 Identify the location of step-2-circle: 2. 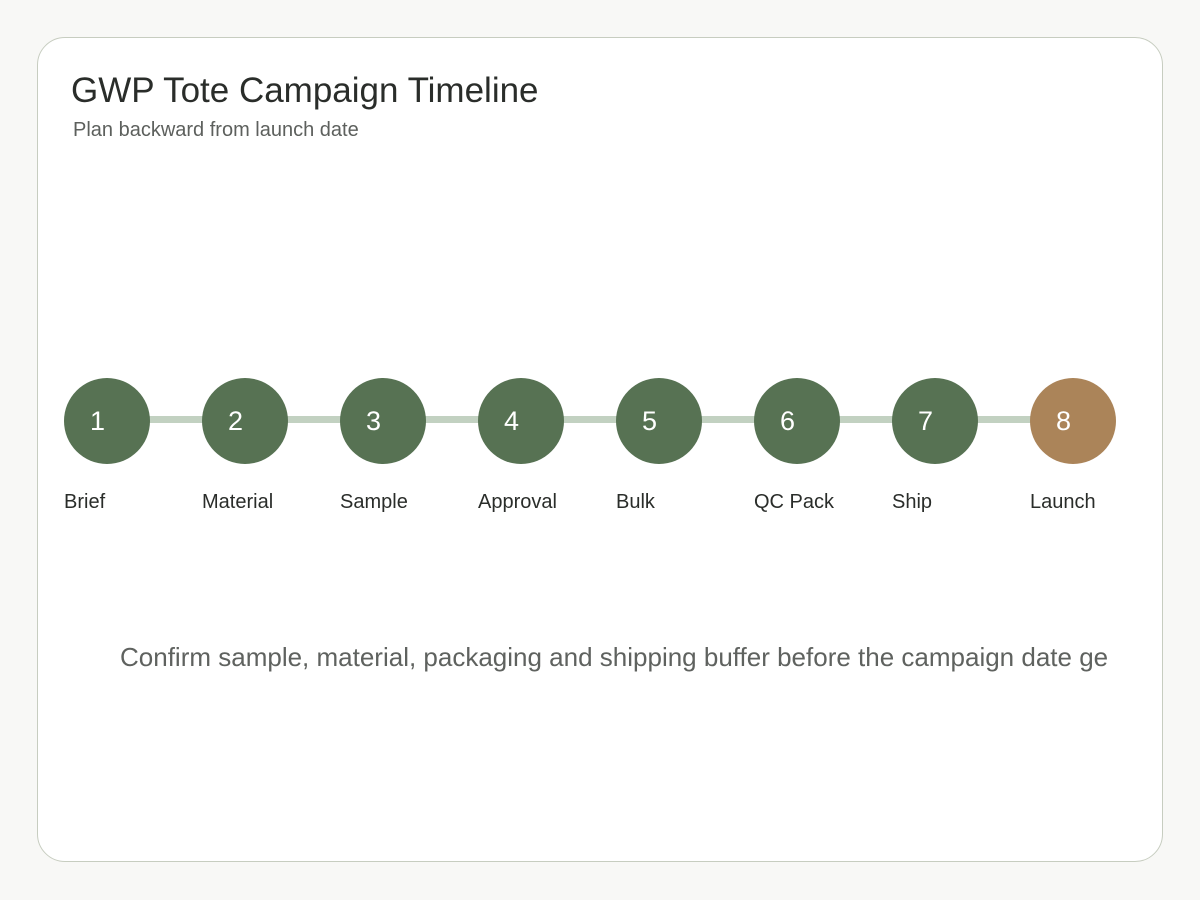
(245, 421).